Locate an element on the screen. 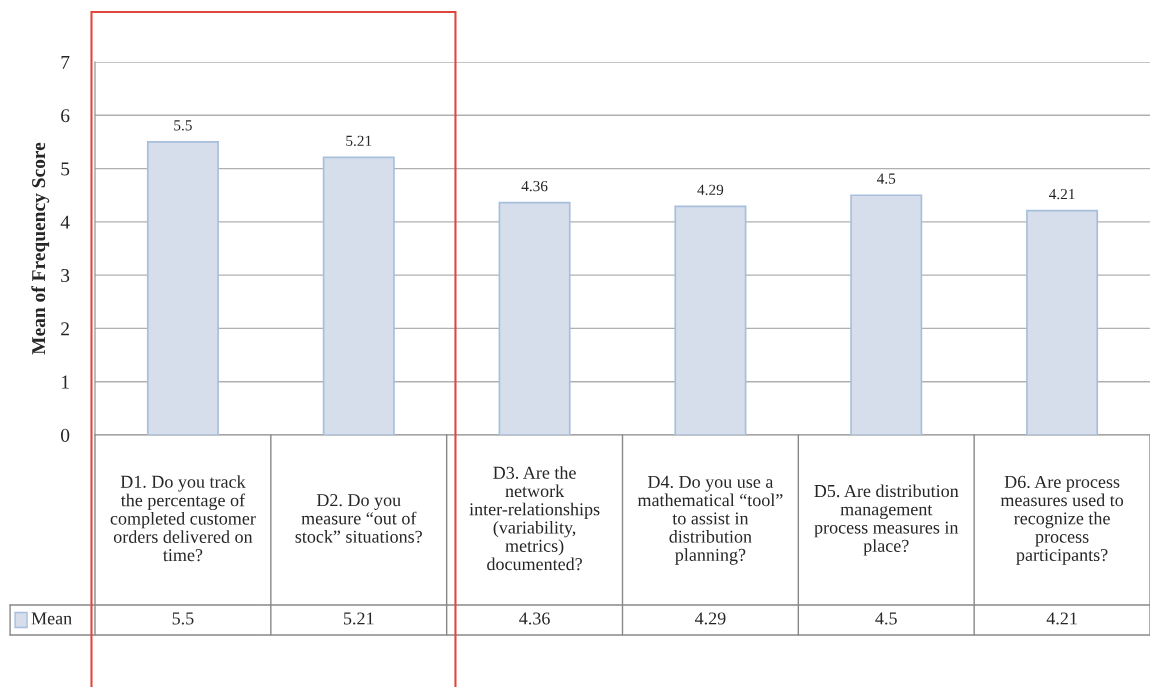  x-tick-label: D5. Are distribution management process measures in place? is located at coordinates (886, 520).